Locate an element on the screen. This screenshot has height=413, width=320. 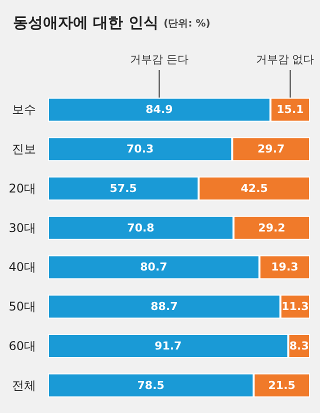
text: 거부감 든다 is located at coordinates (159, 59).